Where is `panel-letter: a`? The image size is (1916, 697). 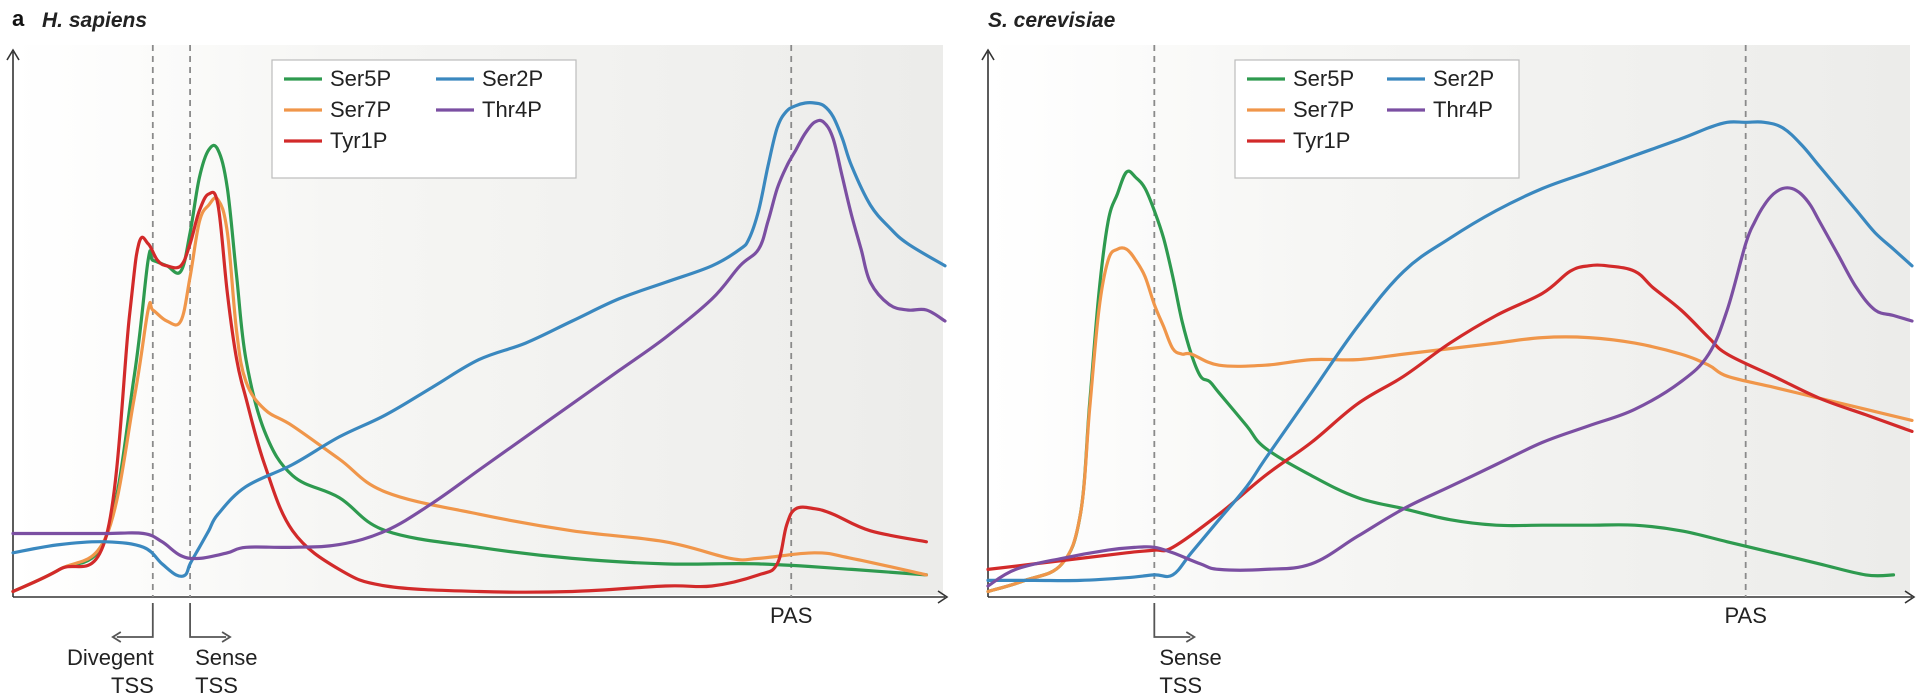 panel-letter: a is located at coordinates (18, 18).